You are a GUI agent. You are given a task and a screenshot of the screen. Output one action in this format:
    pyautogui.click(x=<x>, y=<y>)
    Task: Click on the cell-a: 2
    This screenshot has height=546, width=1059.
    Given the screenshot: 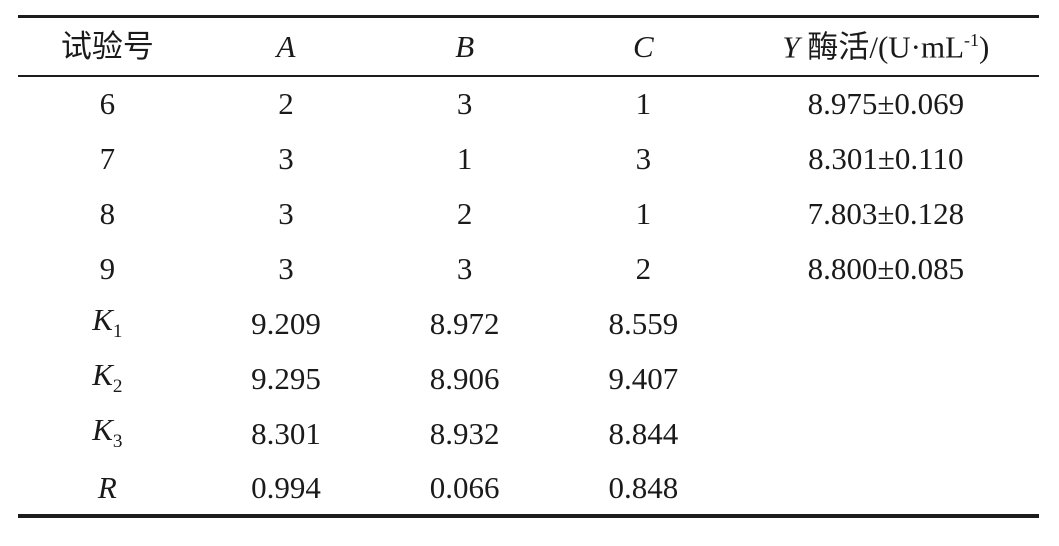 What is the action you would take?
    pyautogui.click(x=286, y=103)
    